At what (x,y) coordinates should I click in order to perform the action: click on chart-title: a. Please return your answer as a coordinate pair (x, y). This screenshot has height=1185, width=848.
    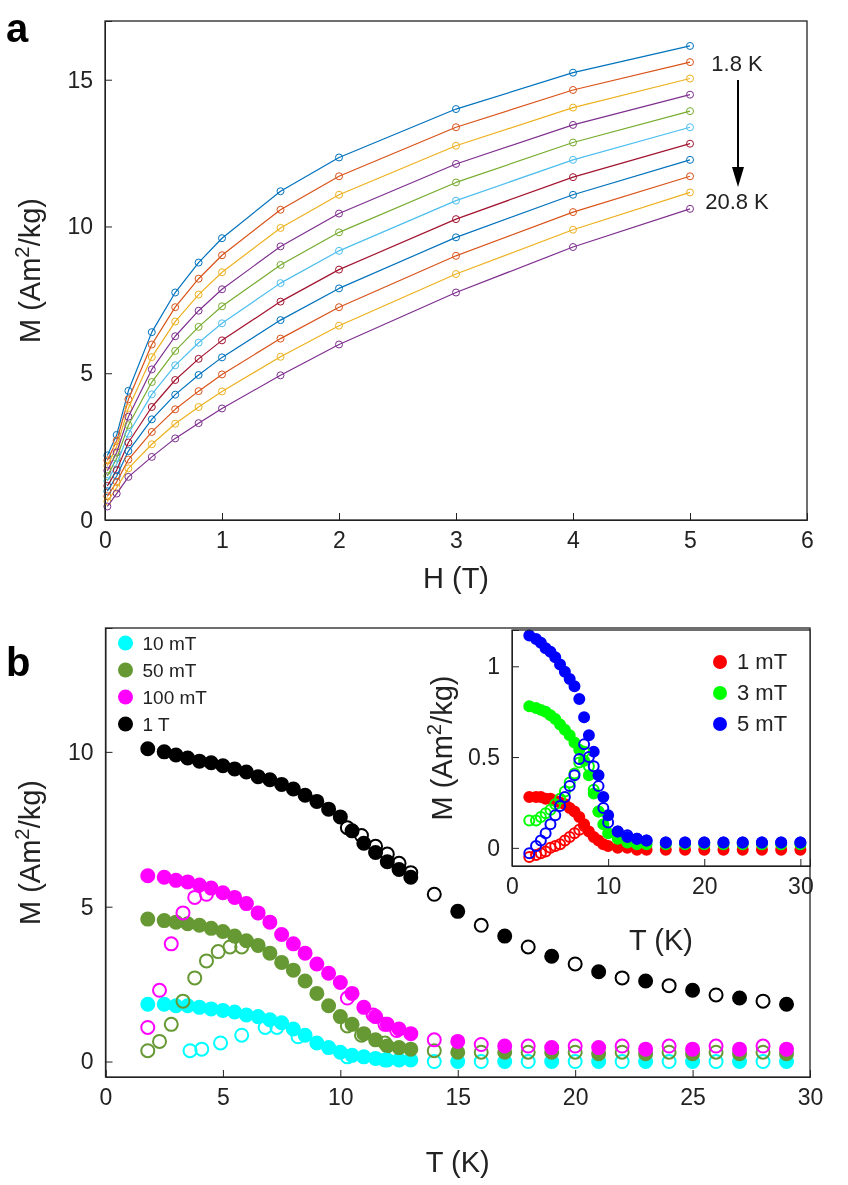
    Looking at the image, I should click on (17, 28).